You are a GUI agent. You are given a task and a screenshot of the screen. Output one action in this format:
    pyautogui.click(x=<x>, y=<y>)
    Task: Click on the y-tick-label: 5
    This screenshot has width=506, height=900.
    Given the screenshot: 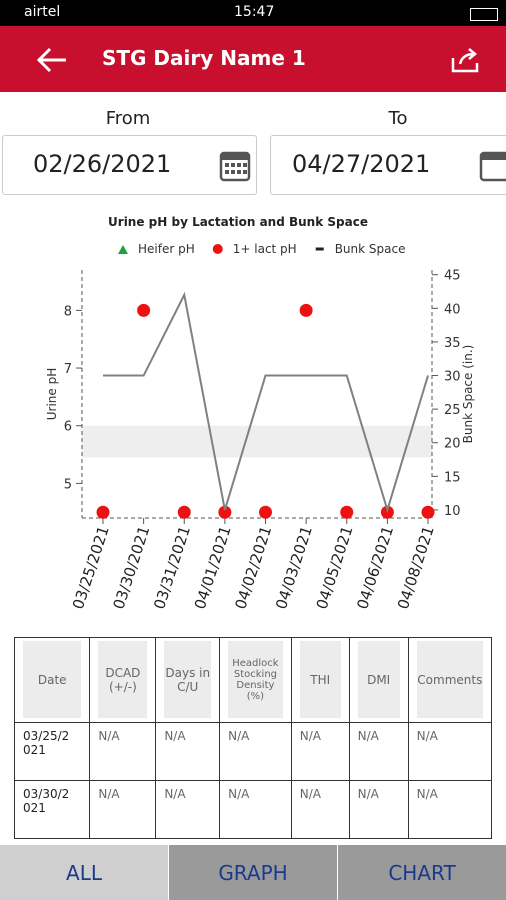 What is the action you would take?
    pyautogui.click(x=68, y=484)
    